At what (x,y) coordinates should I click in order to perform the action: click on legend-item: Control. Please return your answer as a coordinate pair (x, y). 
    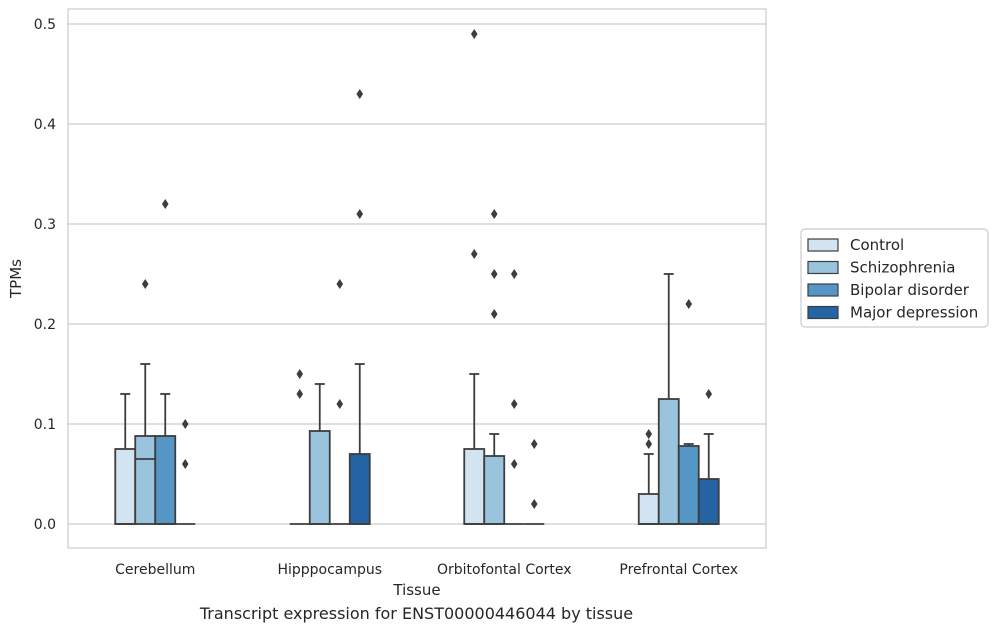
    Looking at the image, I should click on (855, 245).